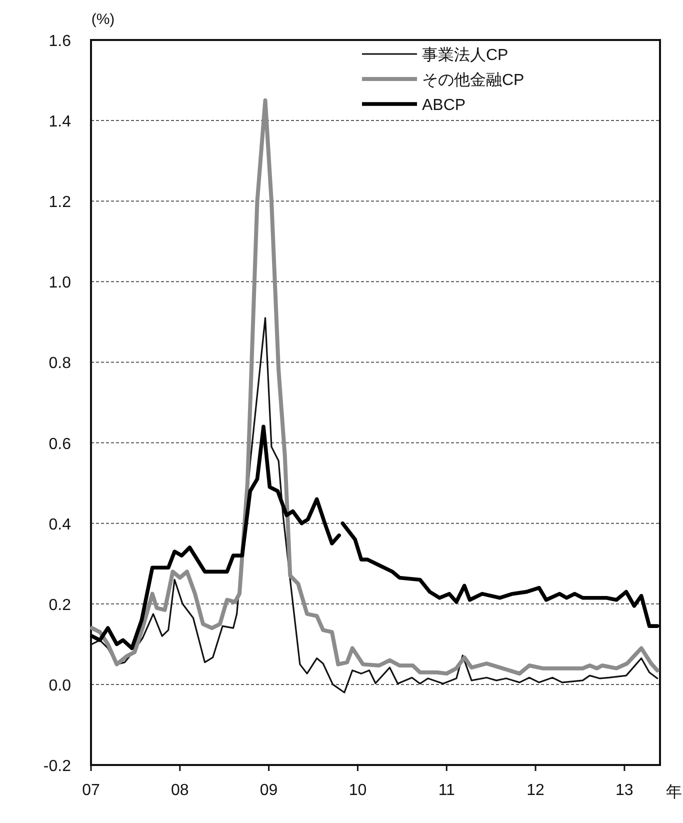 This screenshot has width=683, height=823. I want to click on x-tick-label: 13, so click(625, 790).